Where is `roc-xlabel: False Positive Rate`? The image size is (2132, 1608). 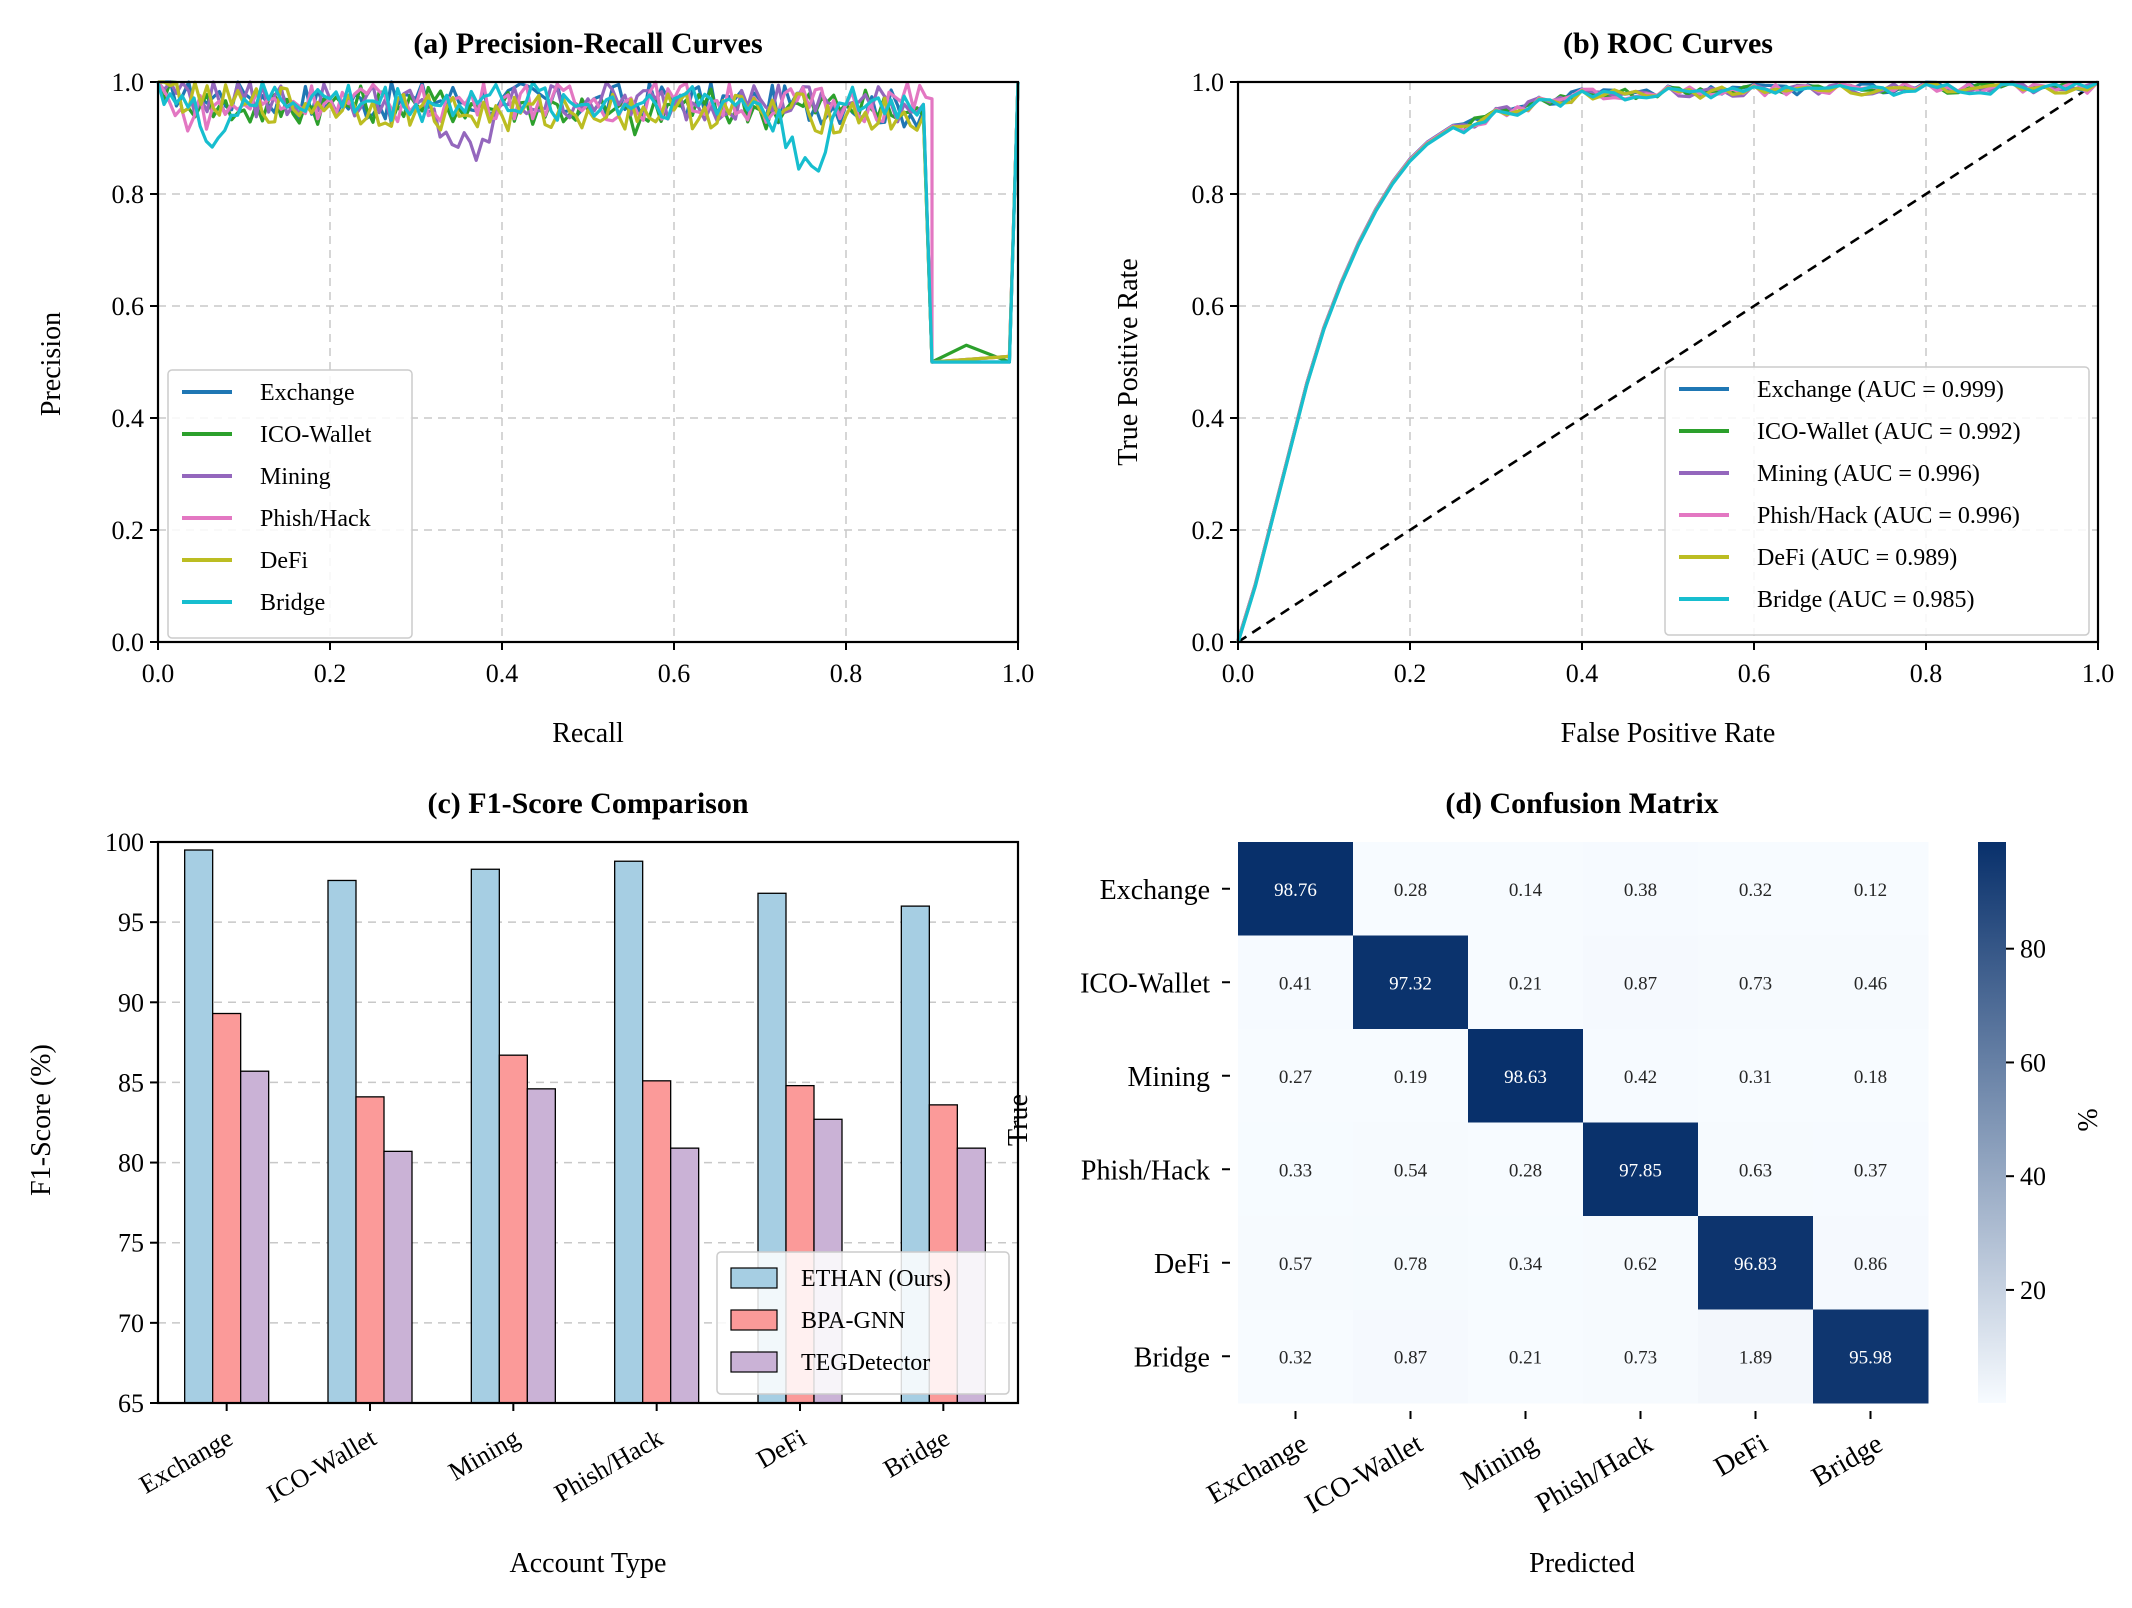
roc-xlabel: False Positive Rate is located at coordinates (1668, 733).